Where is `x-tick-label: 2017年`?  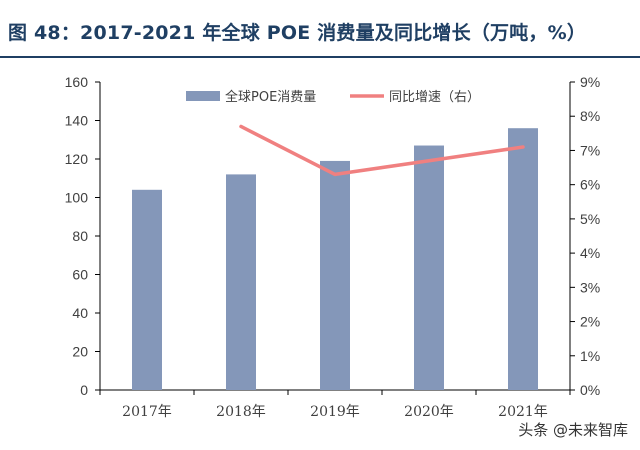
x-tick-label: 2017年 is located at coordinates (147, 412).